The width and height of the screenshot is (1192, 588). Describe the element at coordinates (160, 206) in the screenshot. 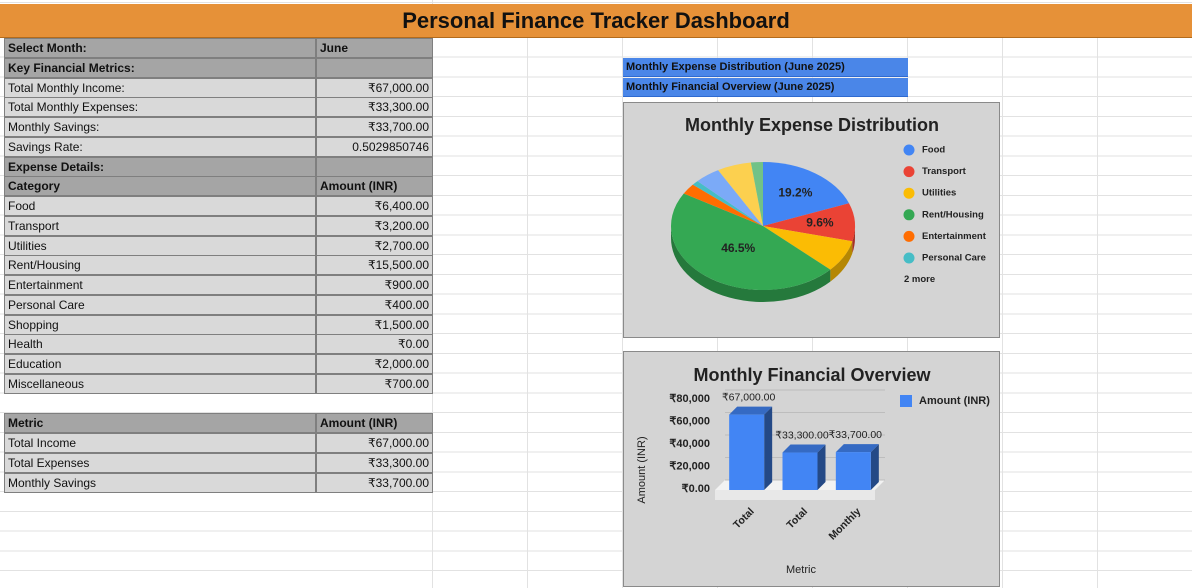

I see `cell: Food` at that location.